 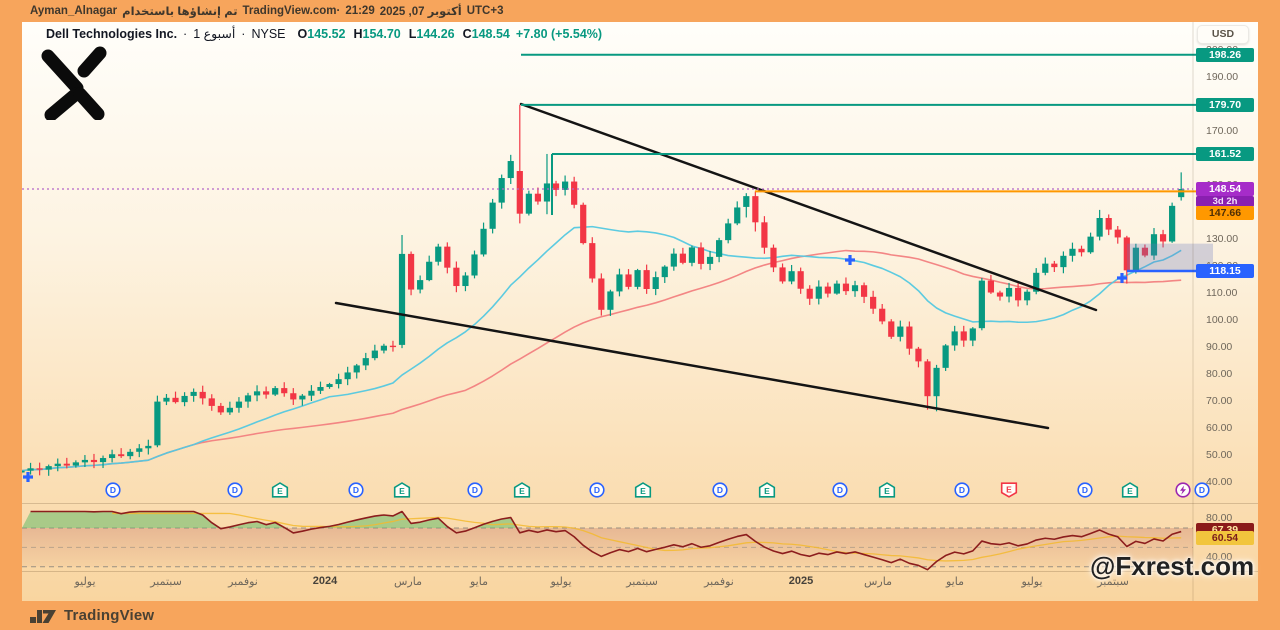 What do you see at coordinates (74, 11) in the screenshot?
I see `username: Ayman_Alnagar` at bounding box center [74, 11].